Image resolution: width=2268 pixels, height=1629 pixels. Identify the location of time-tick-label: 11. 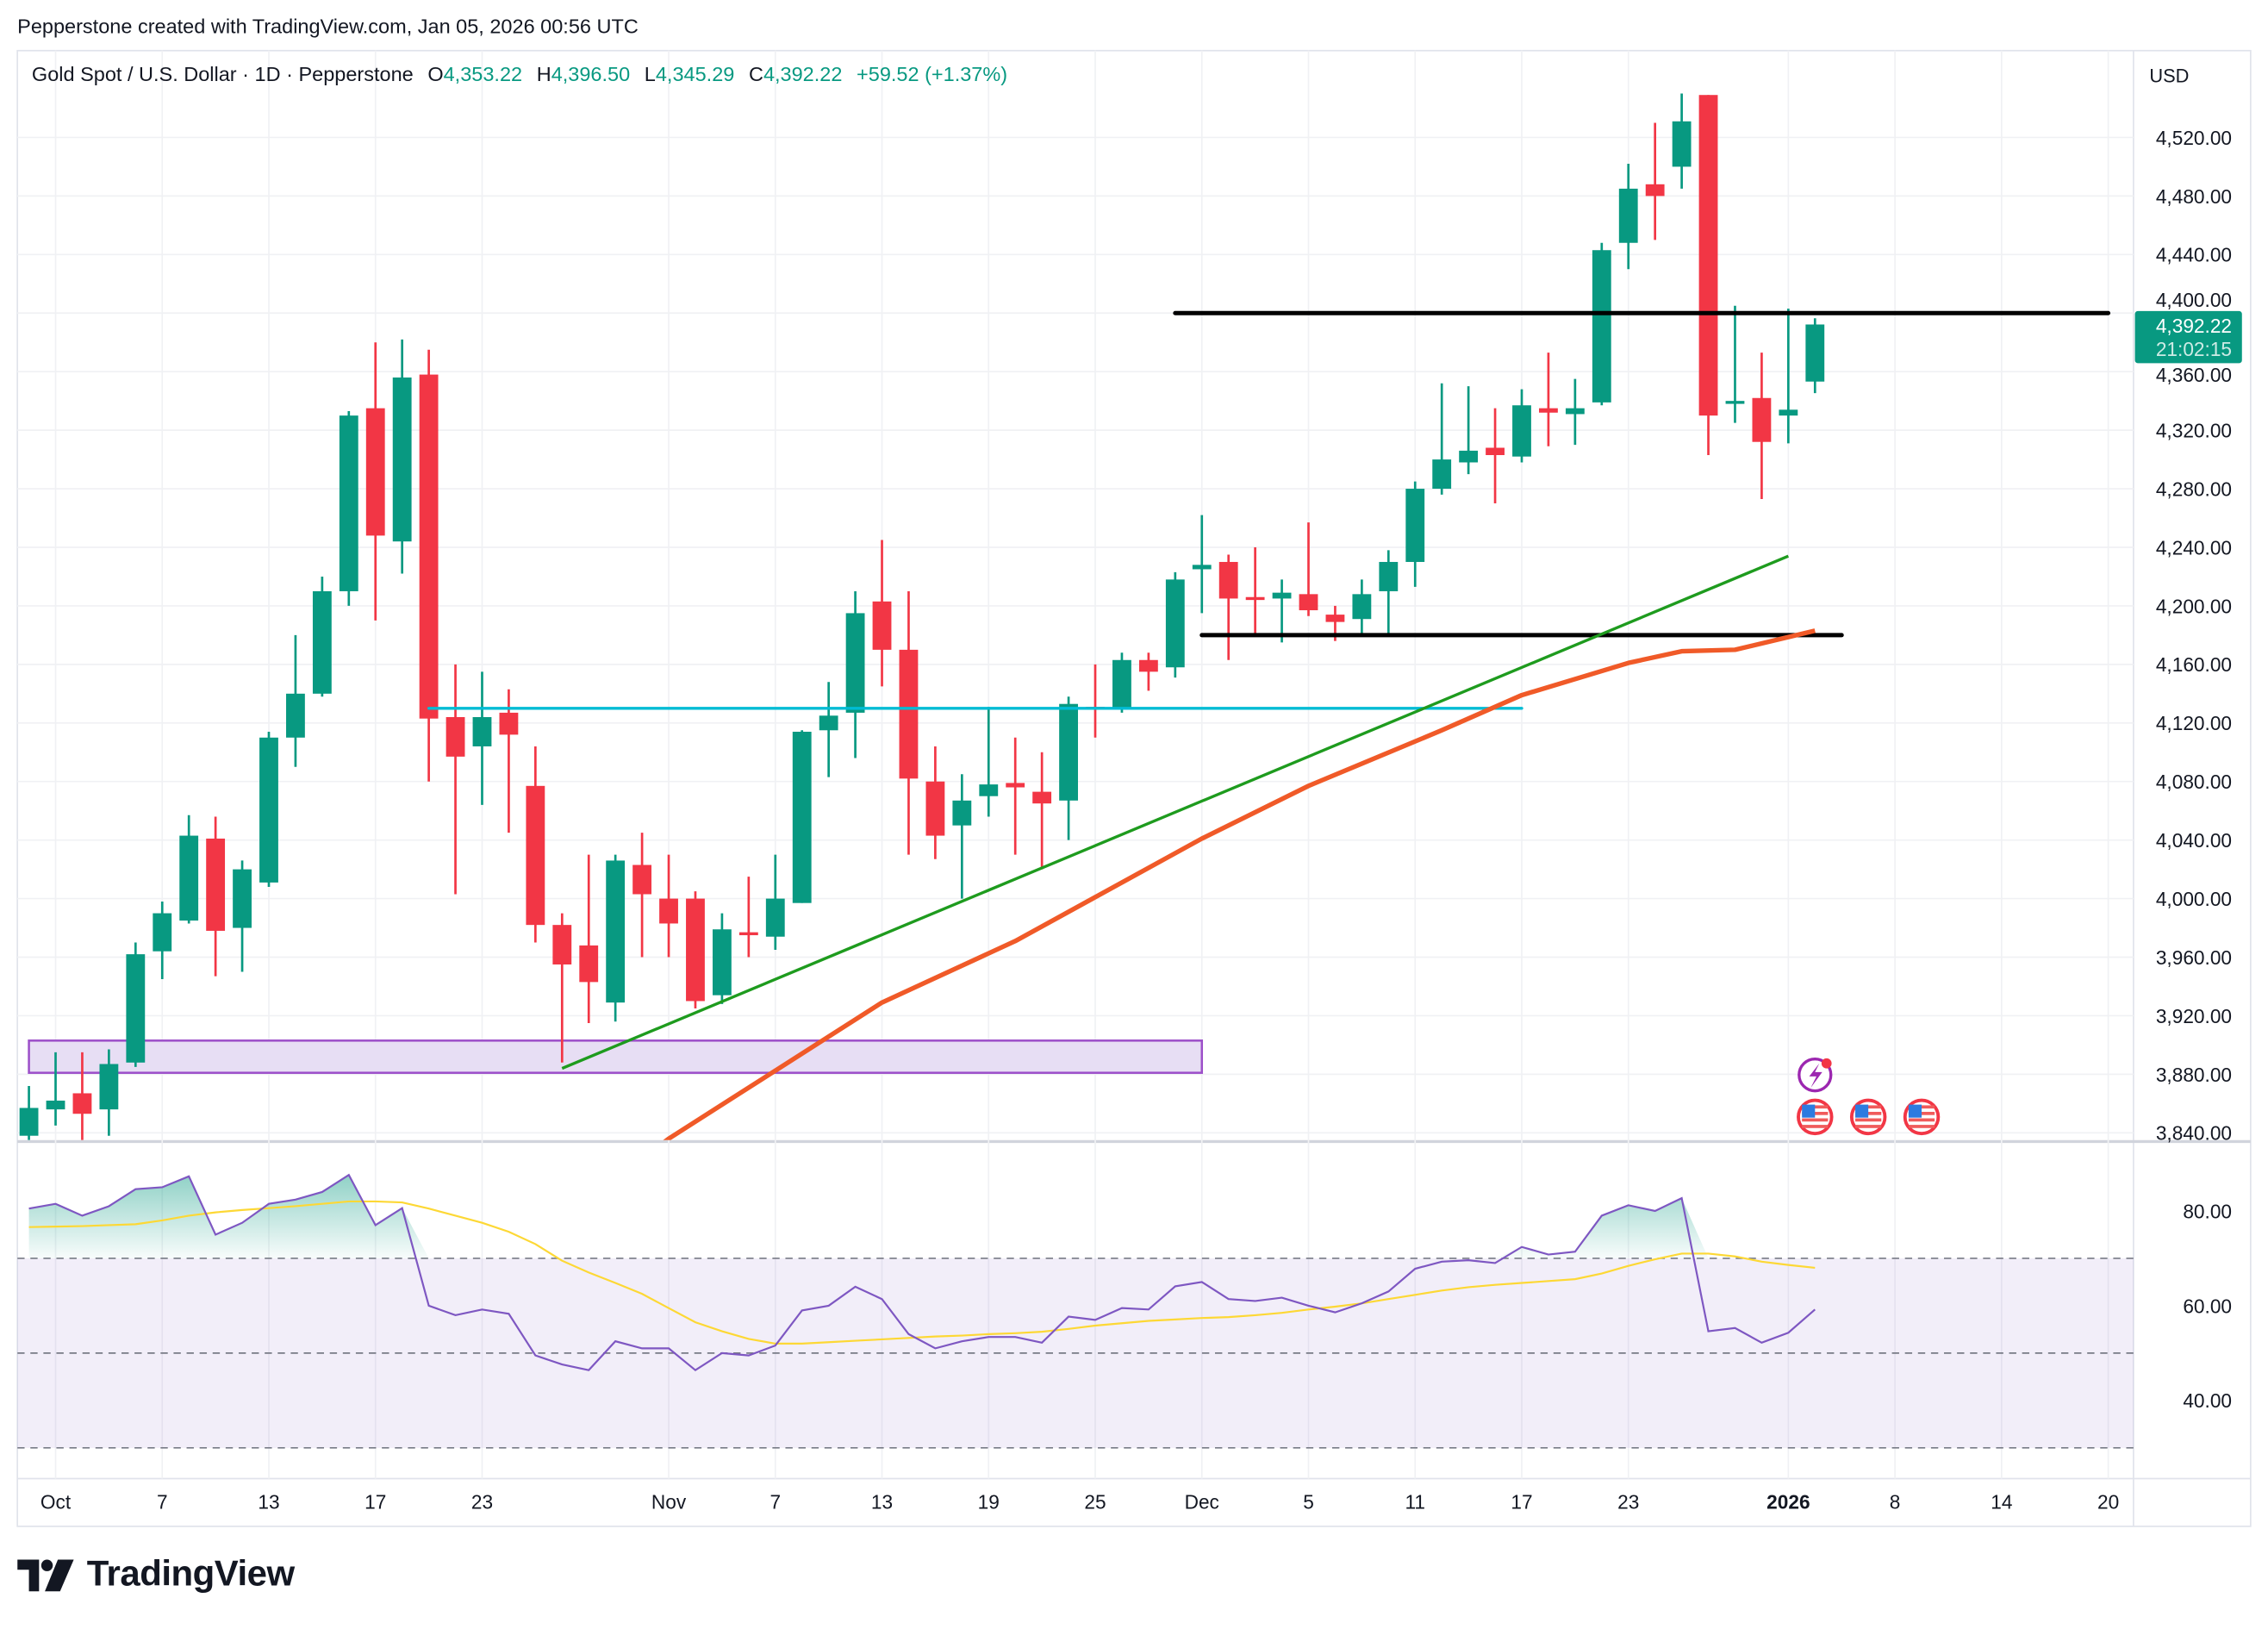
(1415, 1502).